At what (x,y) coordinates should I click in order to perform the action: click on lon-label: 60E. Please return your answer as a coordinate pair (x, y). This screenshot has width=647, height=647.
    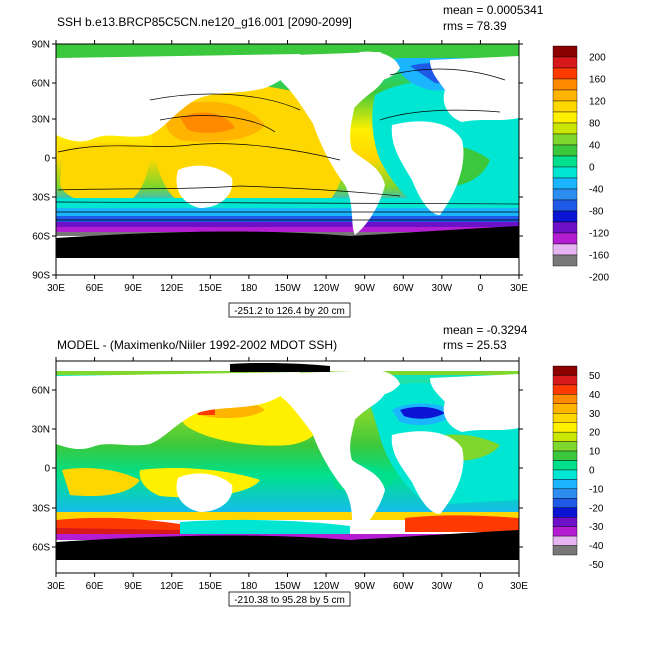
    Looking at the image, I should click on (95, 586).